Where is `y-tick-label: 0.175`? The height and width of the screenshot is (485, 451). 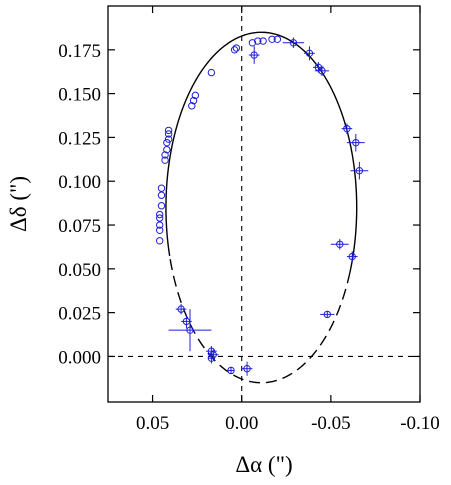
y-tick-label: 0.175 is located at coordinates (79, 51).